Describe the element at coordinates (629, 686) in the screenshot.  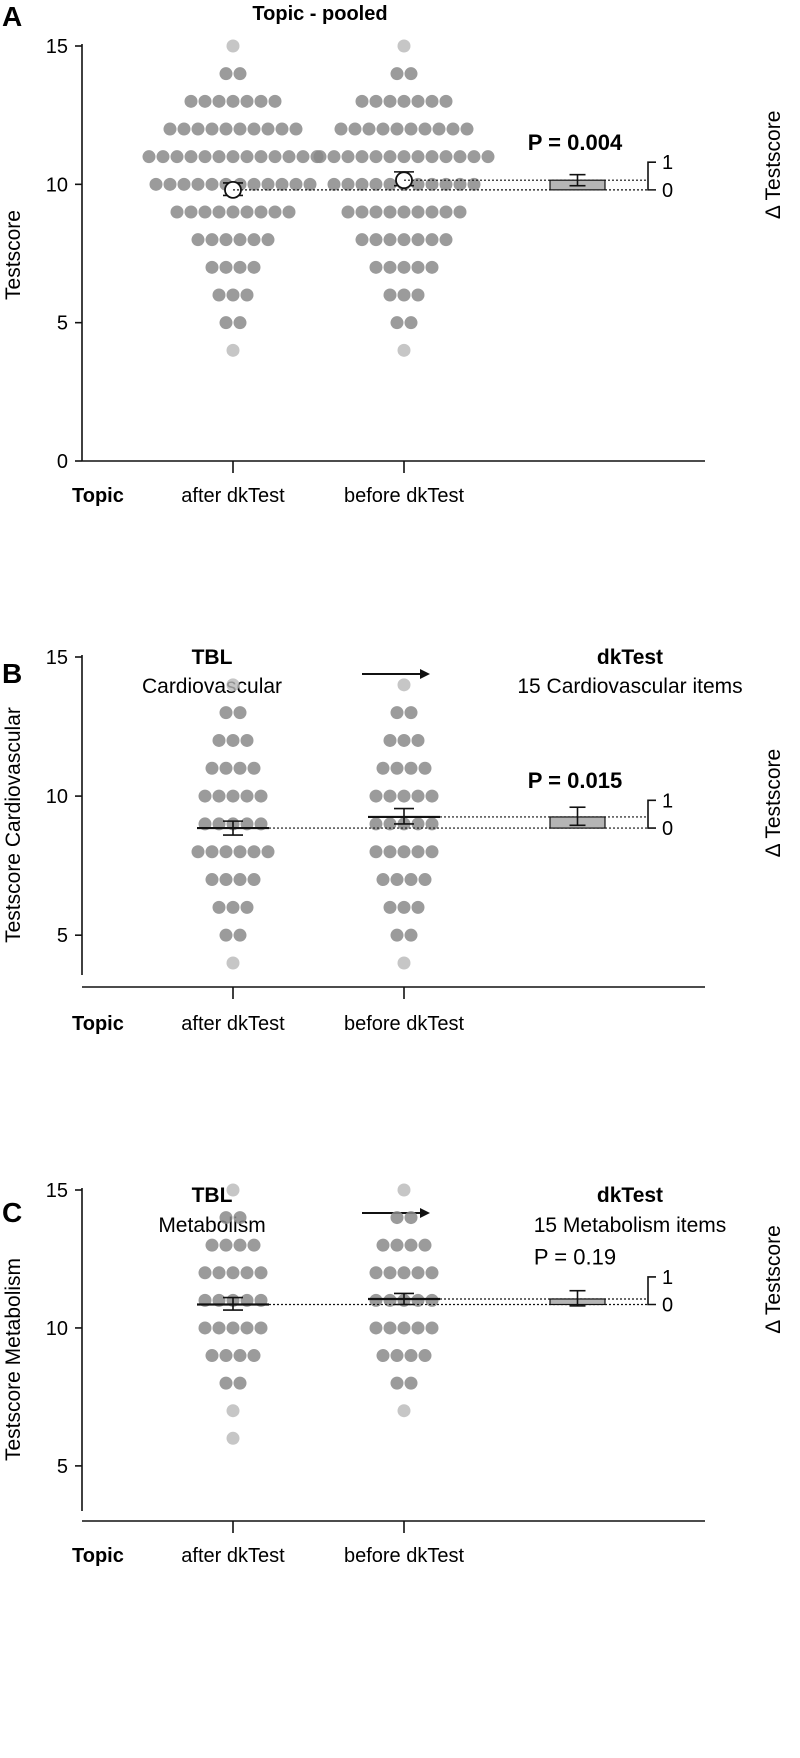
I see `panel-b-header-right-sub: 15 Cardiovascular items` at that location.